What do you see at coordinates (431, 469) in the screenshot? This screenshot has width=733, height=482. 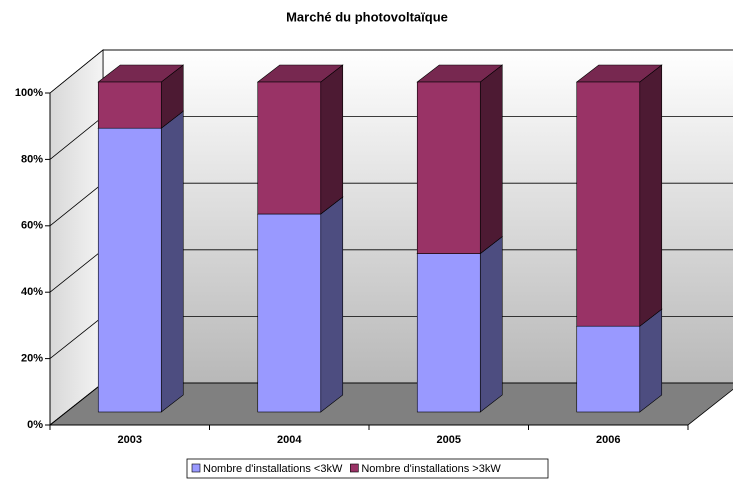 I see `legend-label: Nombre d'installations >3kW` at bounding box center [431, 469].